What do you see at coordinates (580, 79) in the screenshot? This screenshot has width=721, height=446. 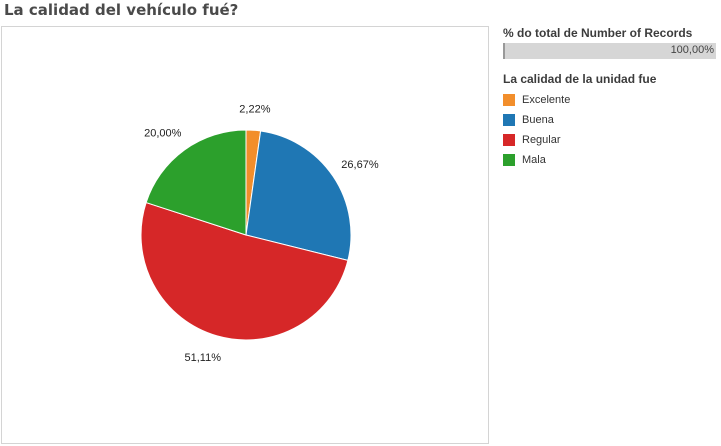 I see `color-legend-title: La calidad de la unidad fue` at bounding box center [580, 79].